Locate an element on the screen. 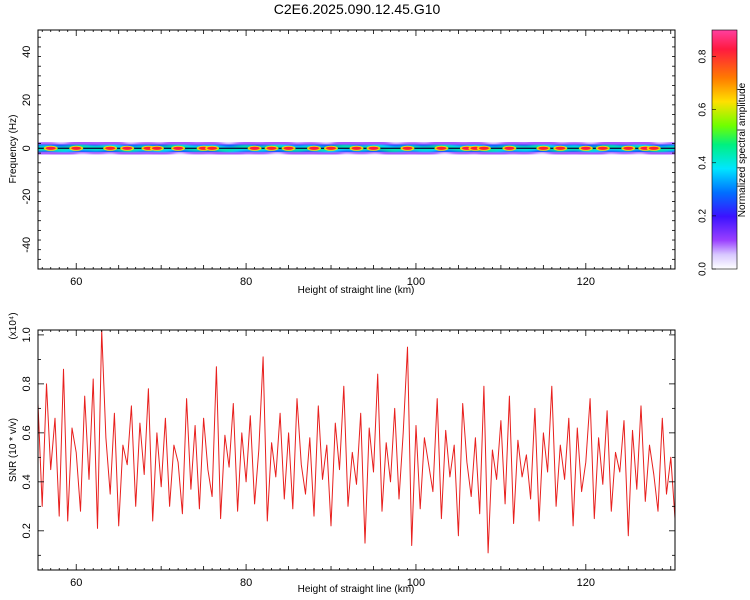  snr-scale-note: (x10⁴) is located at coordinates (13, 325).